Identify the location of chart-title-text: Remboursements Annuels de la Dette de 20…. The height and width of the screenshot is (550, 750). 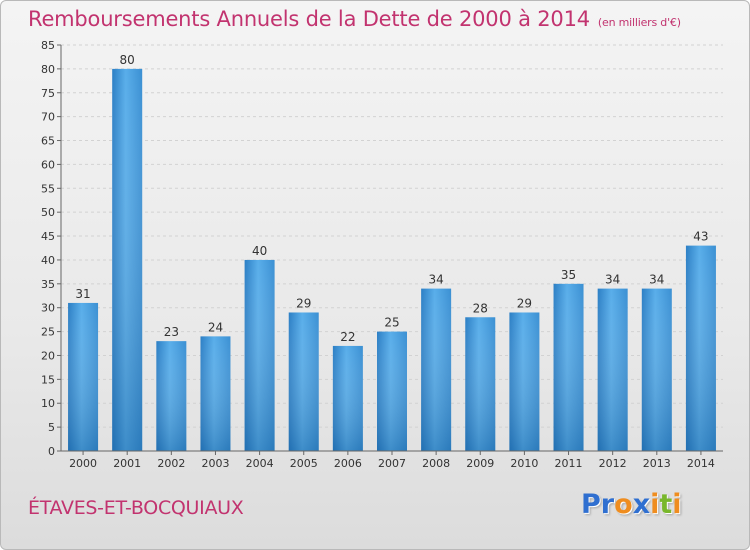
(309, 19).